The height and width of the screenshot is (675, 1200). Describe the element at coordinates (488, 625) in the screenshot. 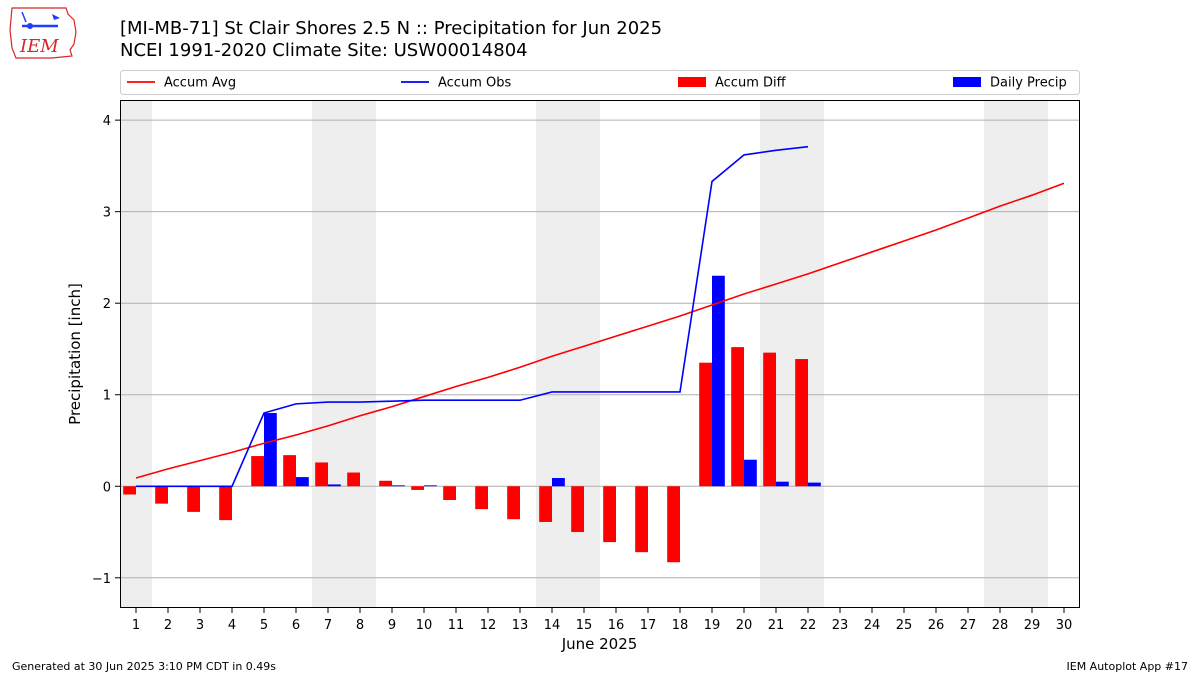

I see `x-tick-label: 12` at that location.